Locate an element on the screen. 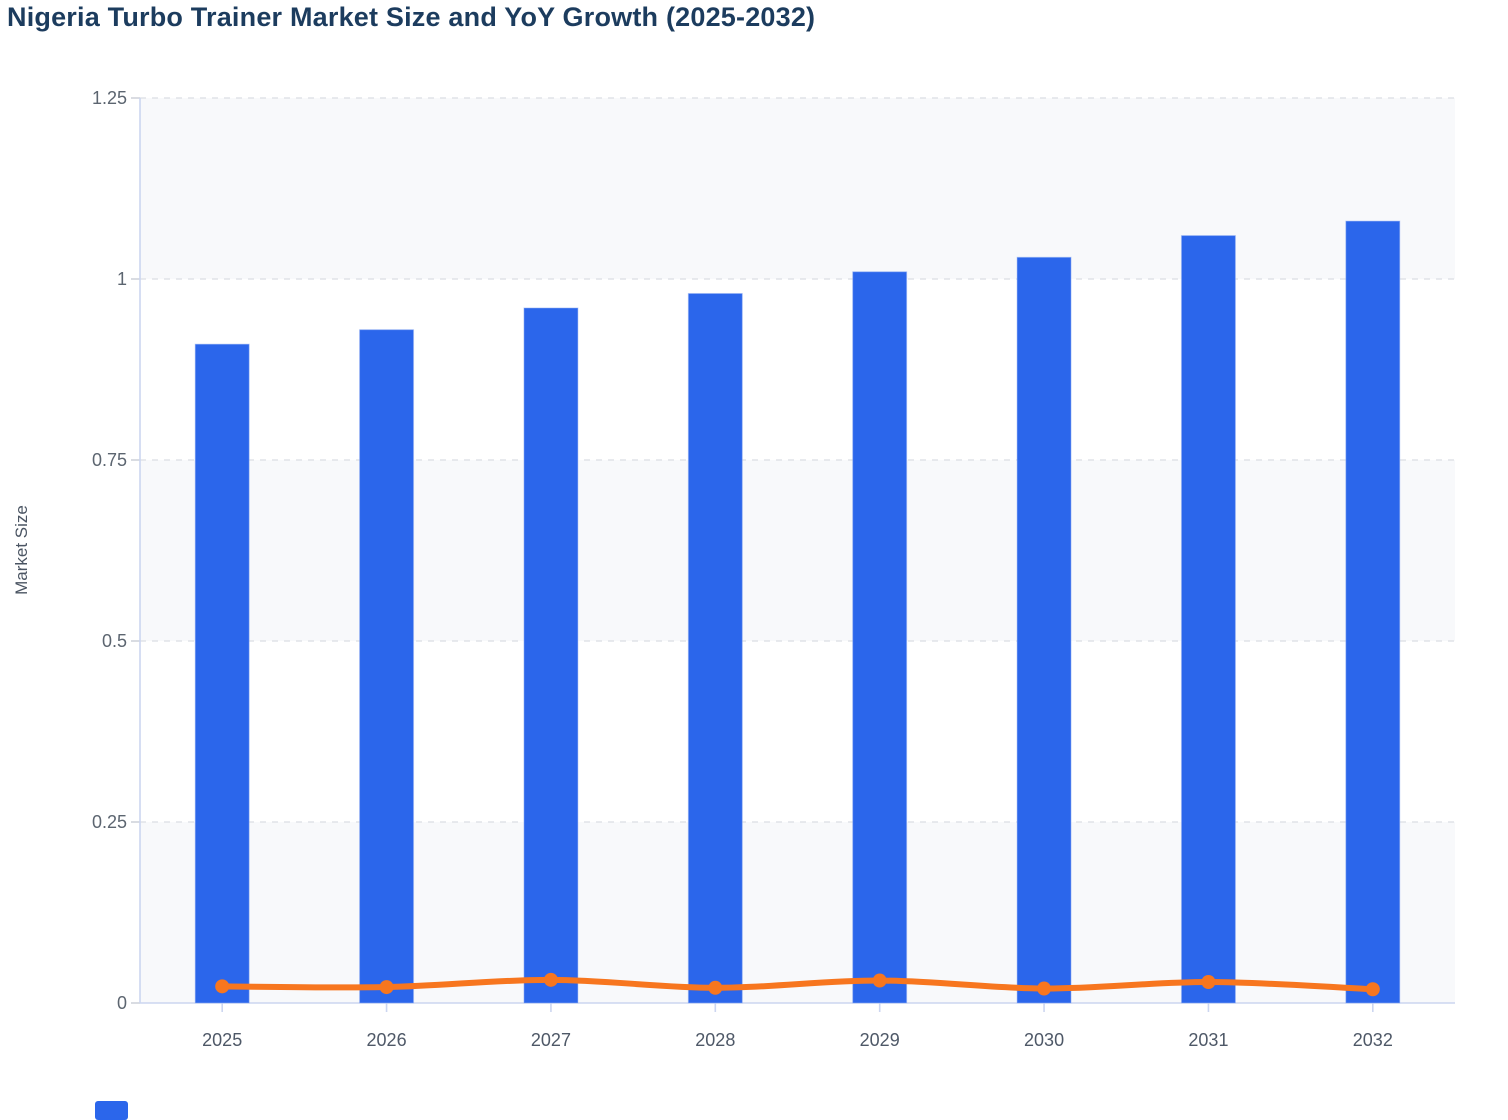  y-tick-label: 0 is located at coordinates (122, 1003).